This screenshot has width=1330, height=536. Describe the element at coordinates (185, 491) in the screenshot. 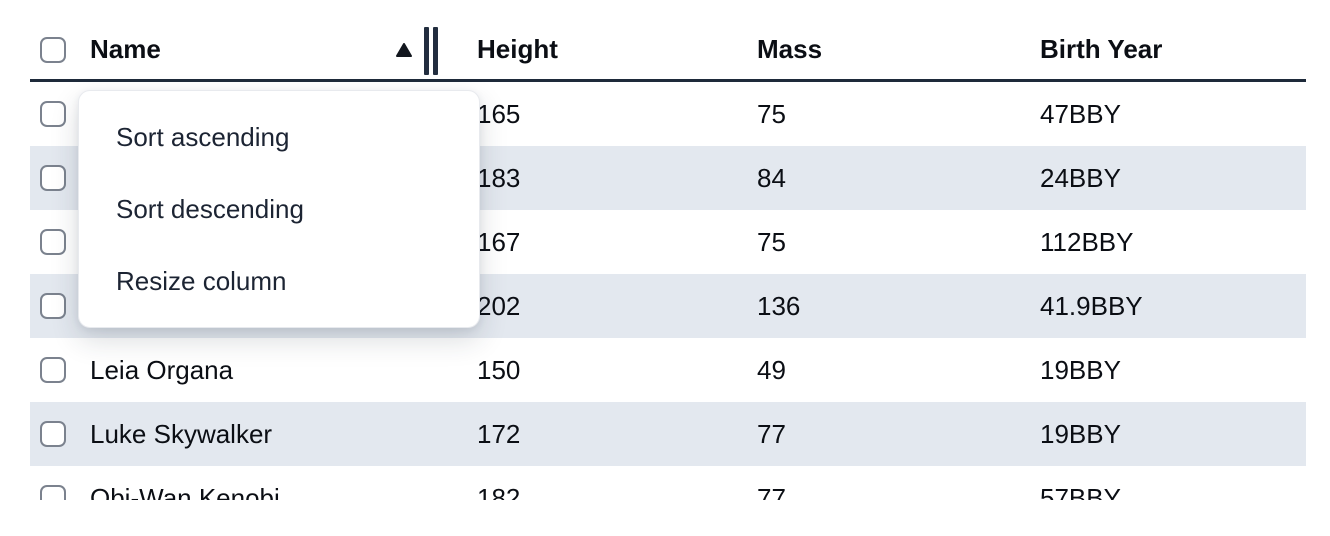

I see `cell-name: Obi-Wan Kenobi` at that location.